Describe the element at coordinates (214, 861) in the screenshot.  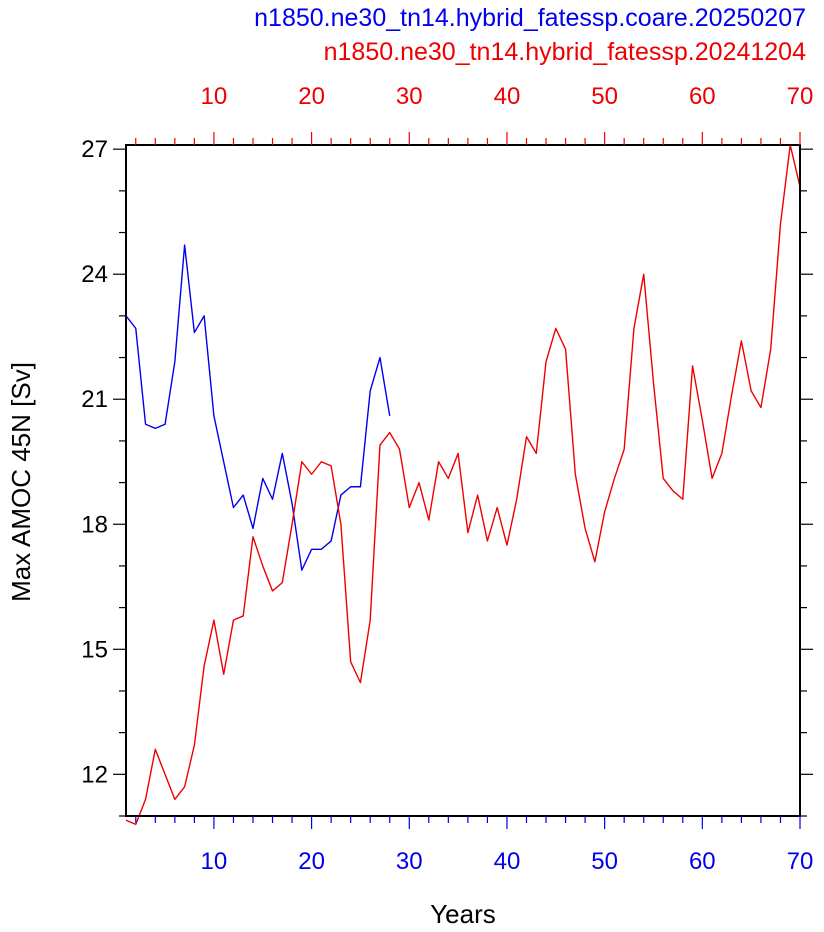
I see `x-tick-label-bottom: 10` at that location.